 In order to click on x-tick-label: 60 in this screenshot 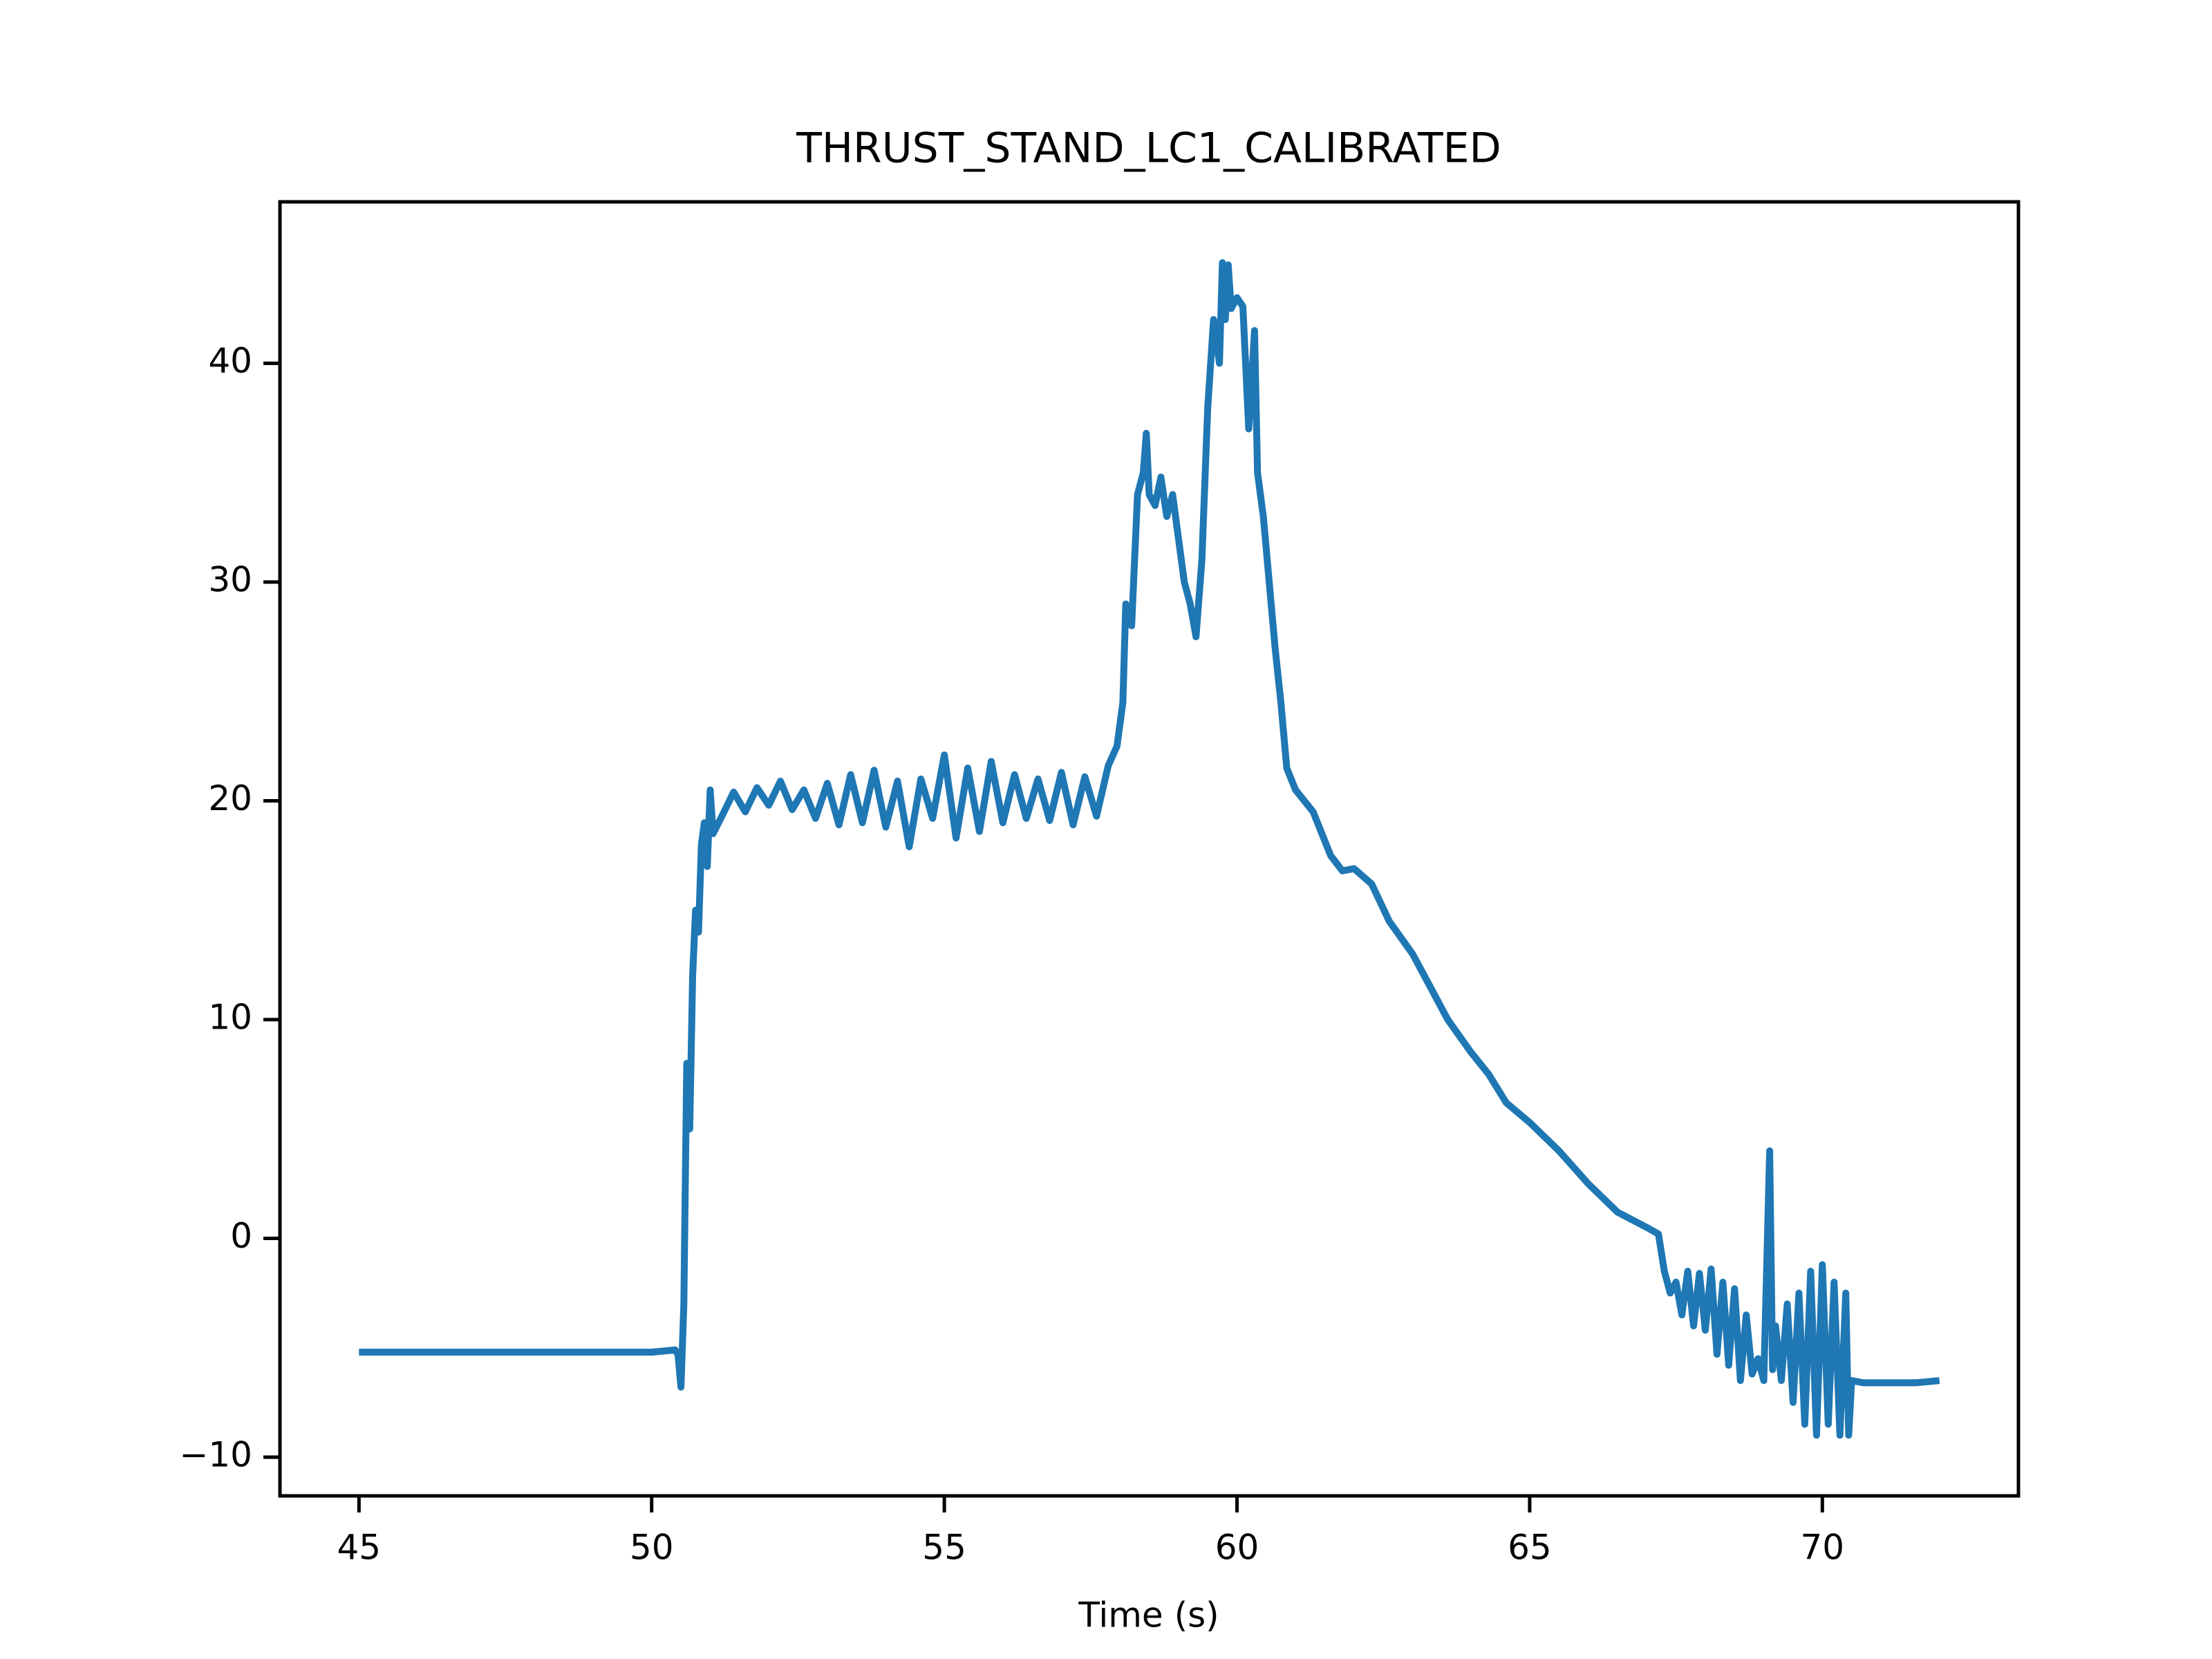, I will do `click(1237, 1548)`.